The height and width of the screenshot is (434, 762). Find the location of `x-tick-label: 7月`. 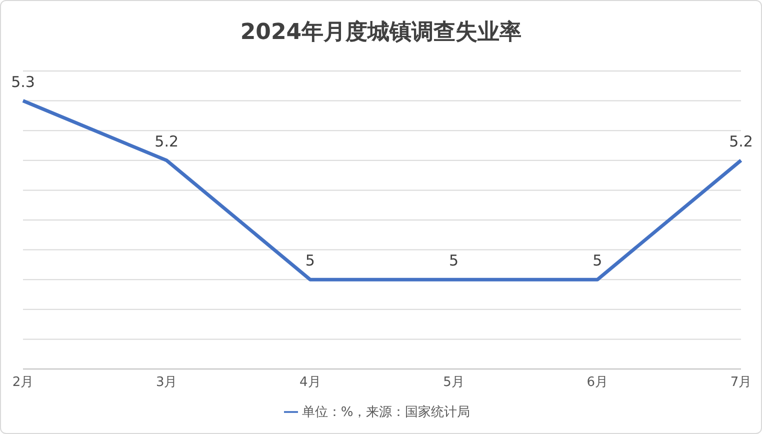

x-tick-label: 7月 is located at coordinates (741, 382).